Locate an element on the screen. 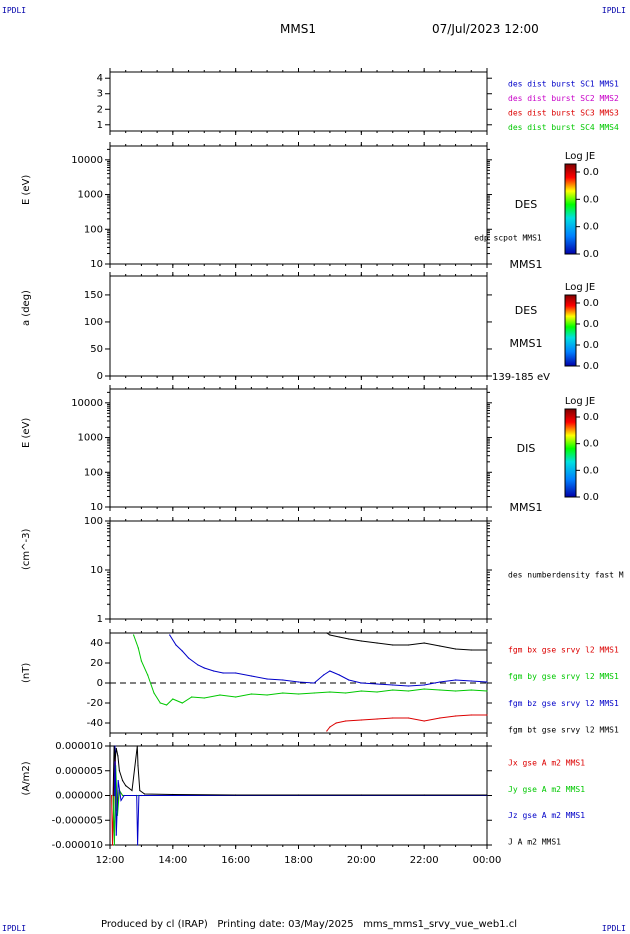 The image size is (630, 934). x-tick-label: 14:00 is located at coordinates (172, 860).